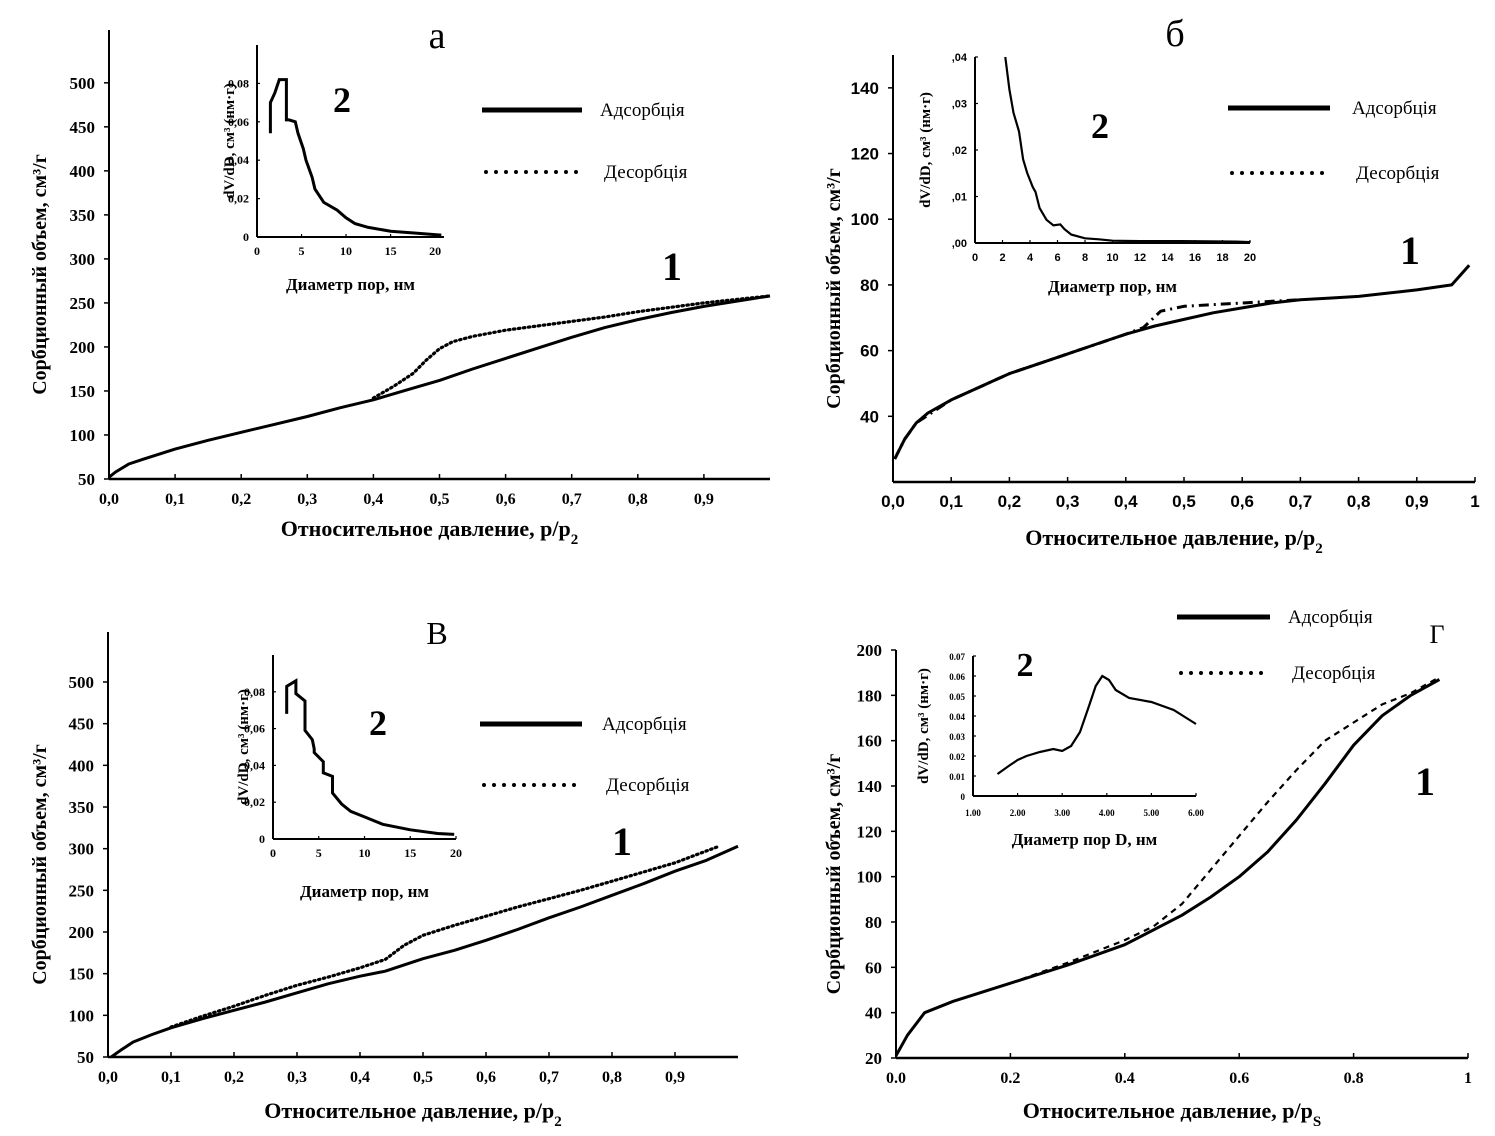 Image resolution: width=1495 pixels, height=1136 pixels. What do you see at coordinates (1317, 1122) in the screenshot?
I see `x-axis-label-subscript: S` at bounding box center [1317, 1122].